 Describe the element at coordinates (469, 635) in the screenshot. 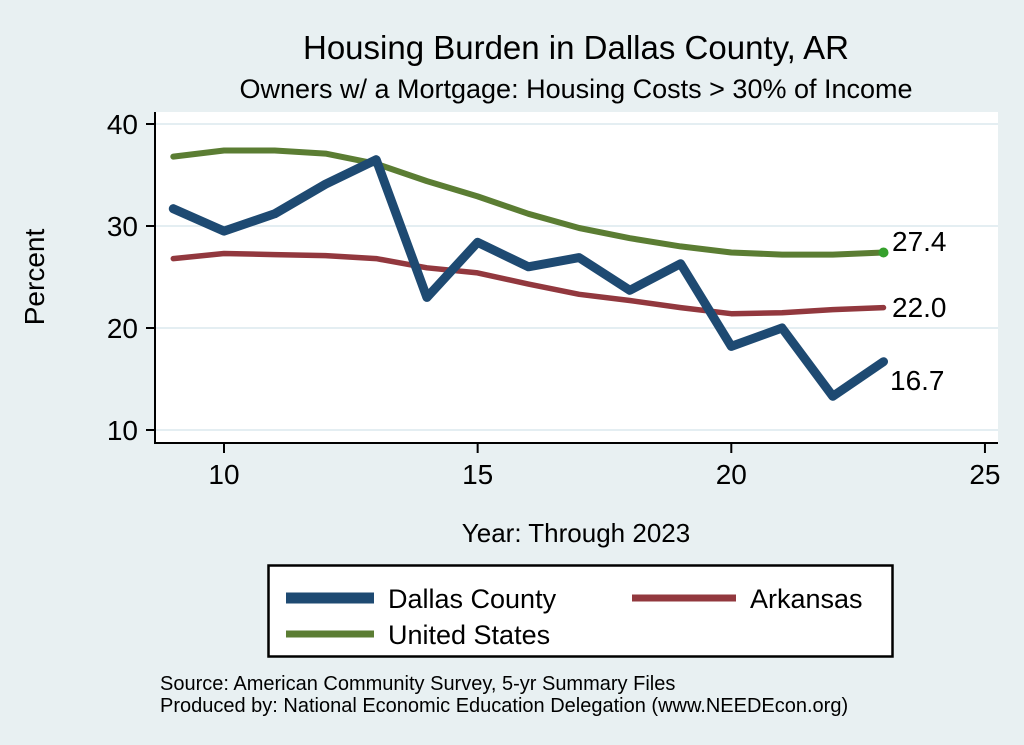

I see `legend-label-united-states: United States` at that location.